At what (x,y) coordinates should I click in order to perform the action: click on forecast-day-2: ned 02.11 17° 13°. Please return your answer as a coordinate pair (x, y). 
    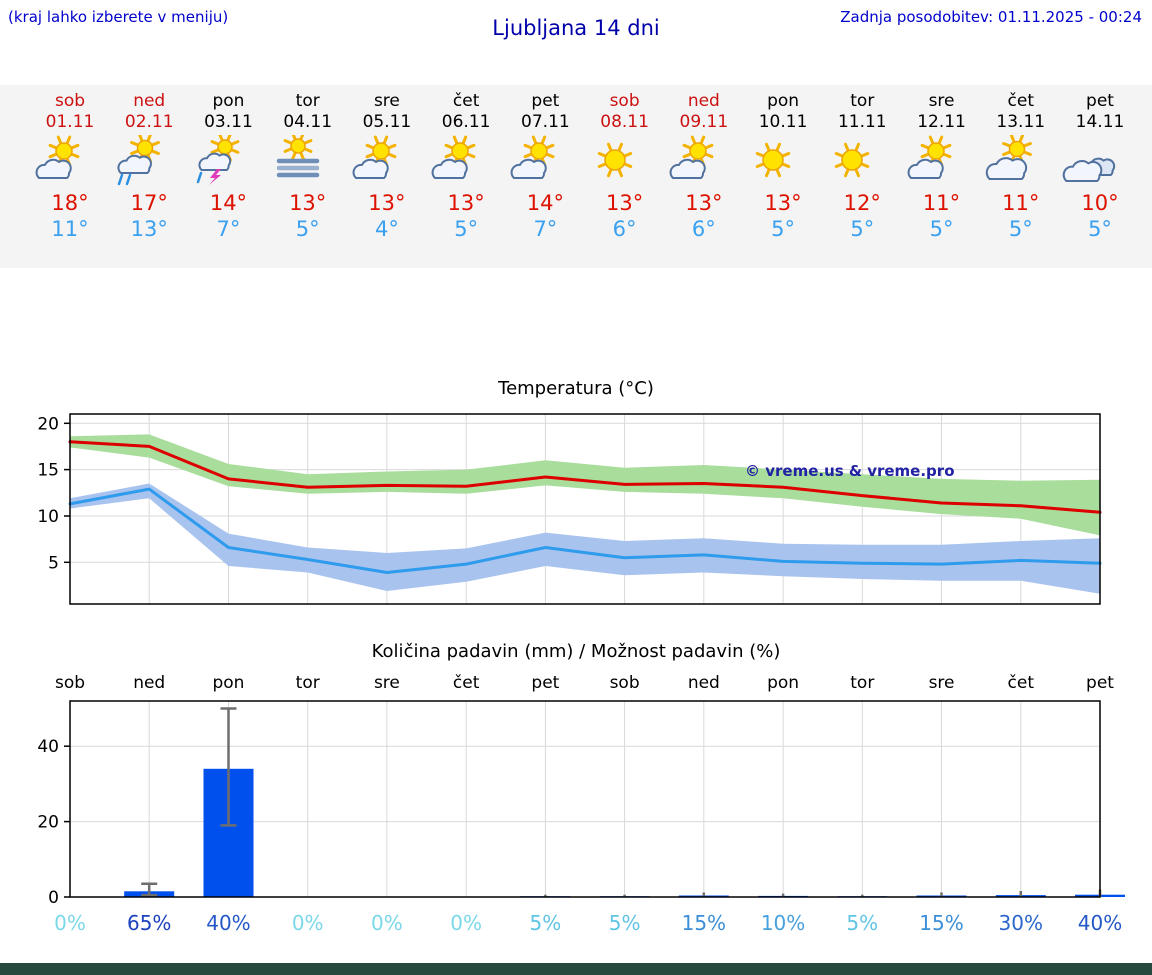
    Looking at the image, I should click on (149, 163).